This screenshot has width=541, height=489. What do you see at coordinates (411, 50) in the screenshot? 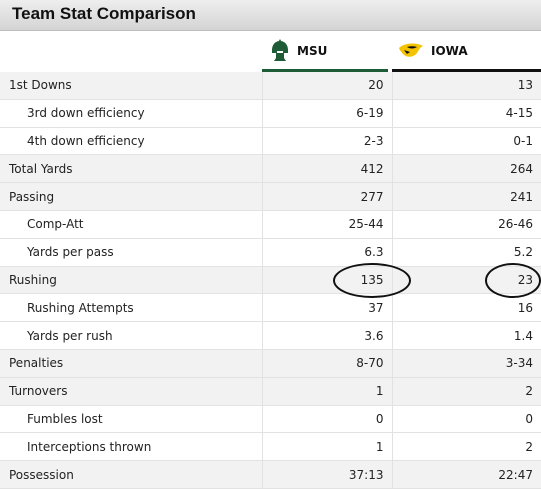
I see `hawkeye-icon` at bounding box center [411, 50].